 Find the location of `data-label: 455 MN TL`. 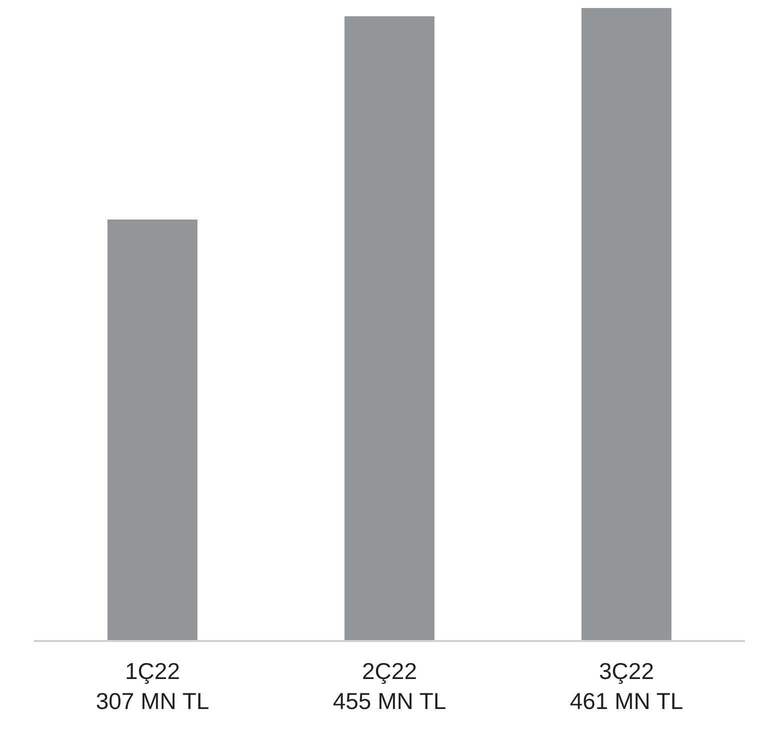

data-label: 455 MN TL is located at coordinates (389, 701).